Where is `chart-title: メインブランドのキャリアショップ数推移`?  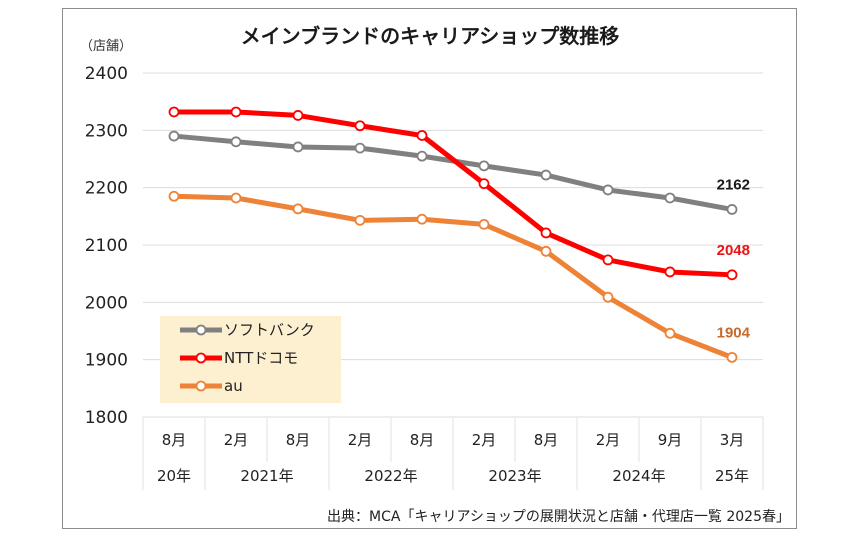 chart-title: メインブランドのキャリアショップ数推移 is located at coordinates (430, 36).